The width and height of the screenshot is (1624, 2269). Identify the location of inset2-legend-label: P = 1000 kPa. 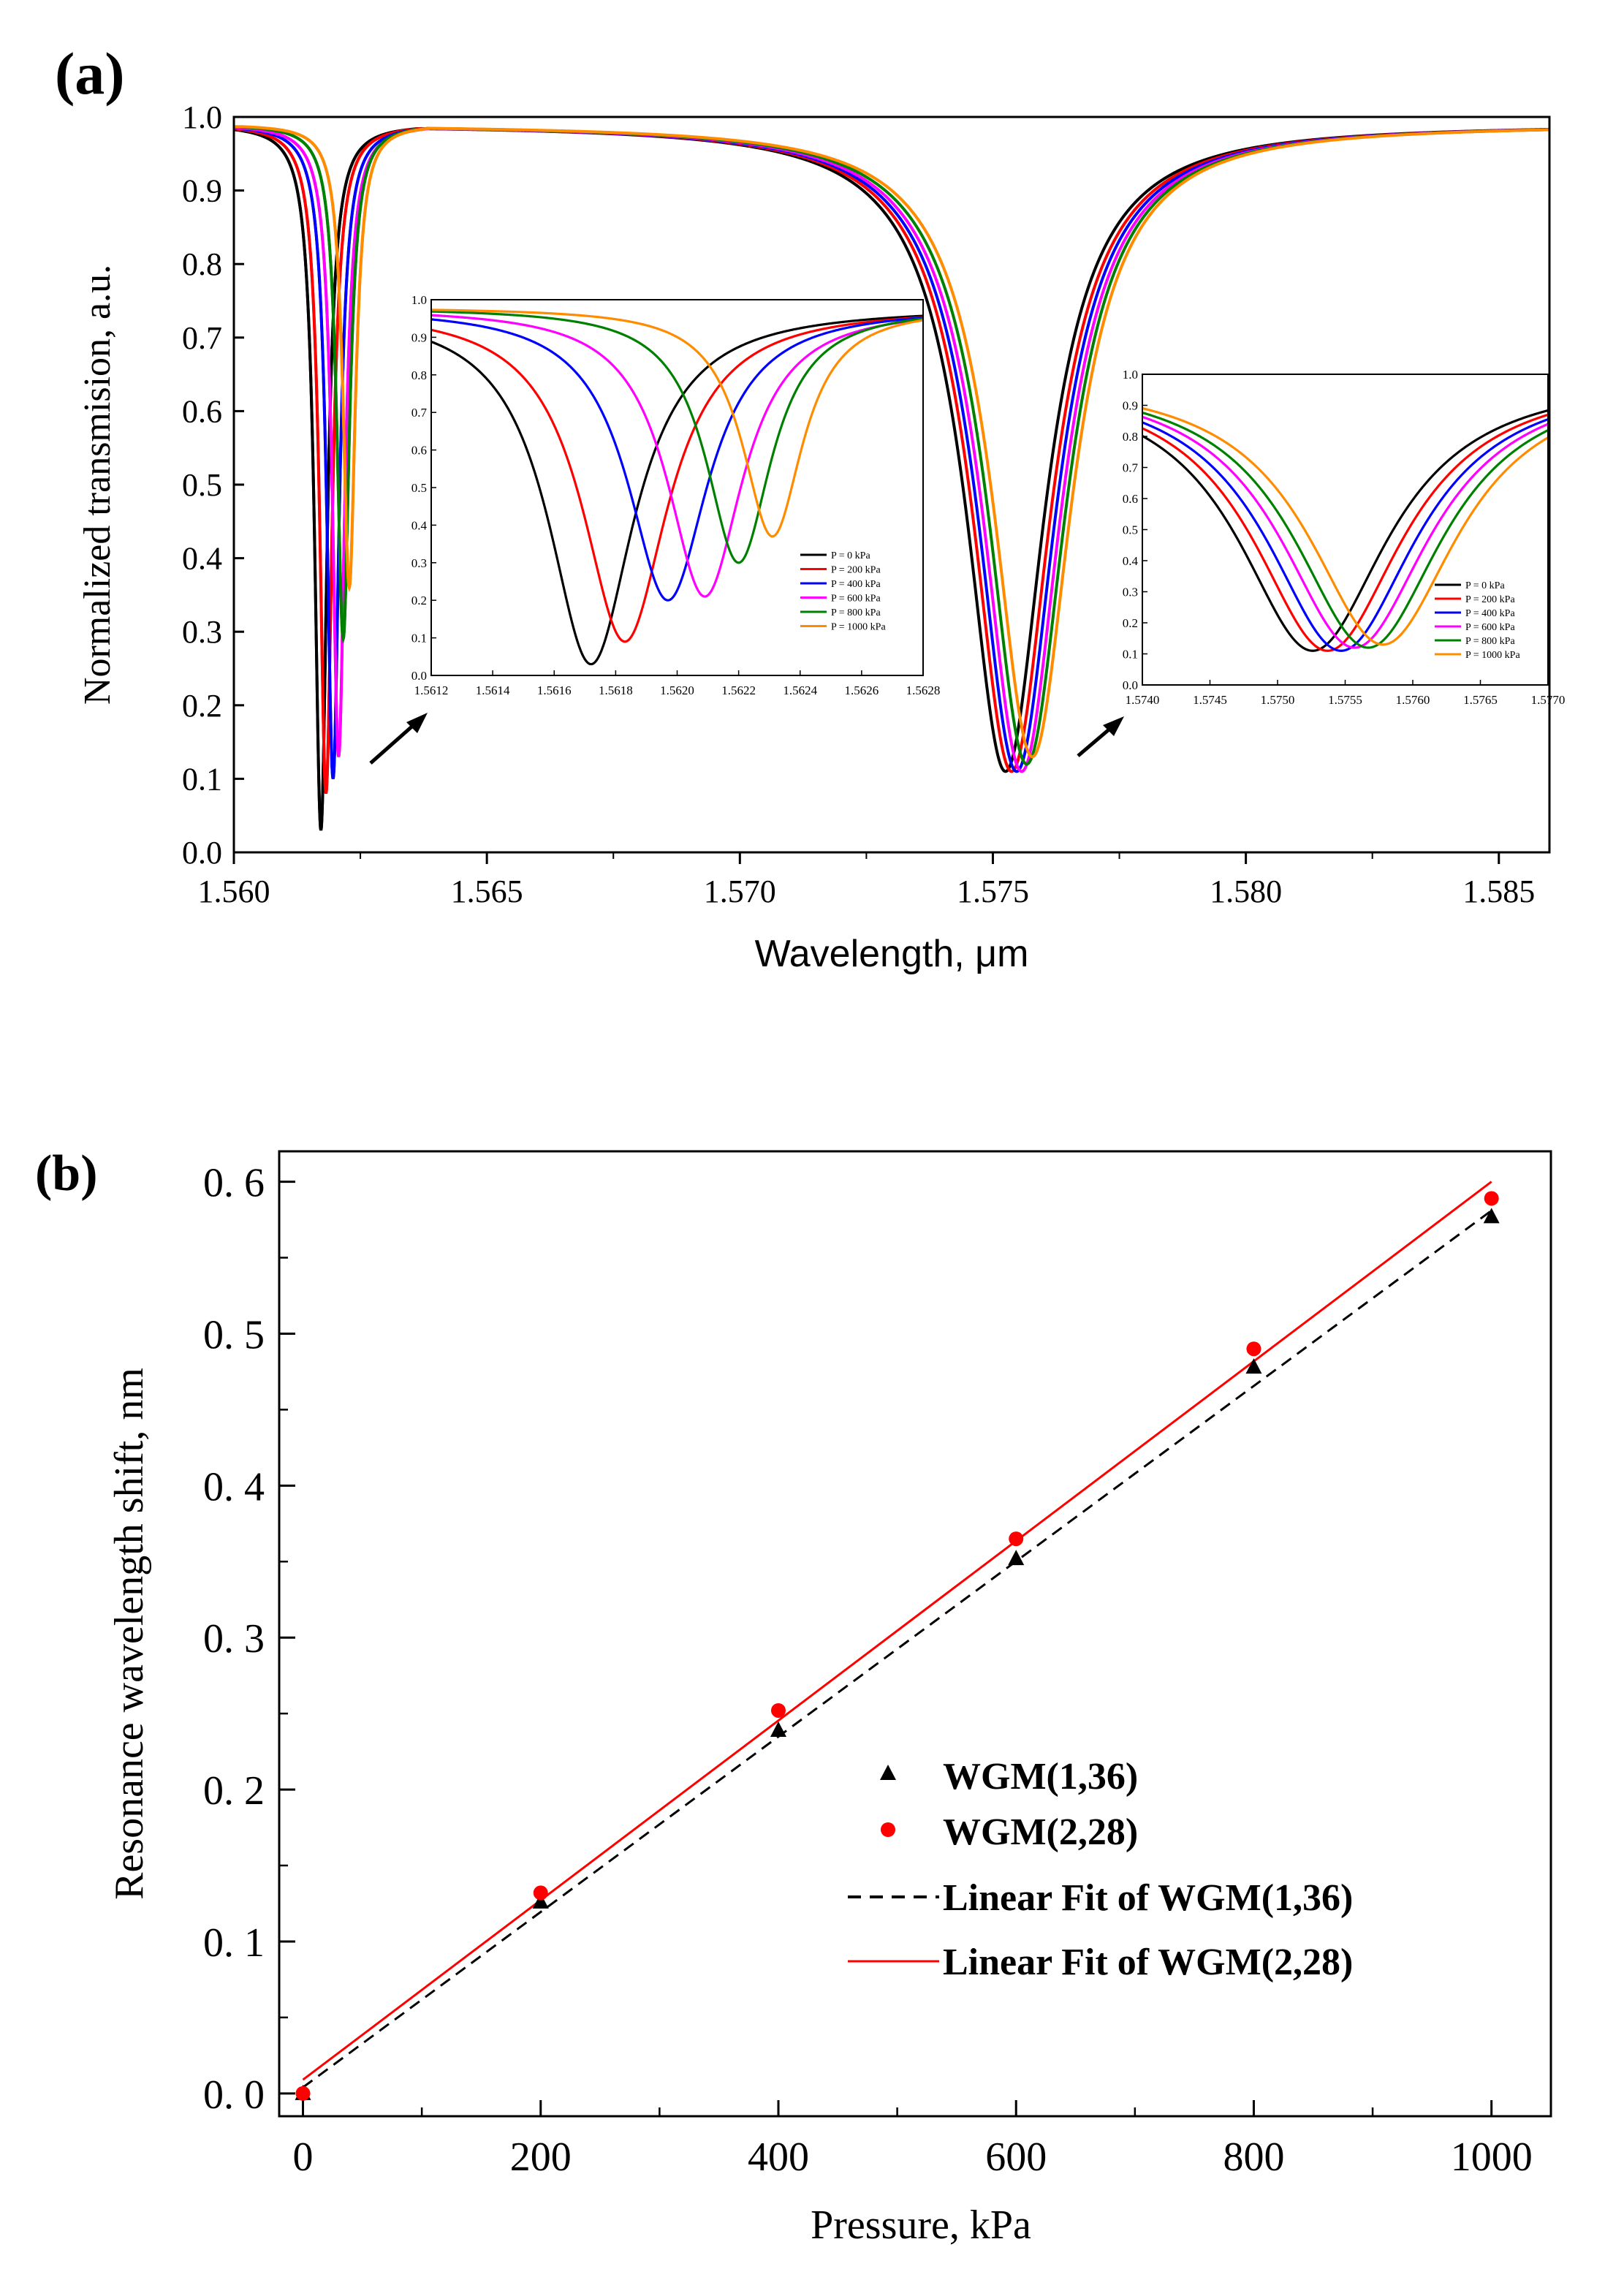
(1492, 655).